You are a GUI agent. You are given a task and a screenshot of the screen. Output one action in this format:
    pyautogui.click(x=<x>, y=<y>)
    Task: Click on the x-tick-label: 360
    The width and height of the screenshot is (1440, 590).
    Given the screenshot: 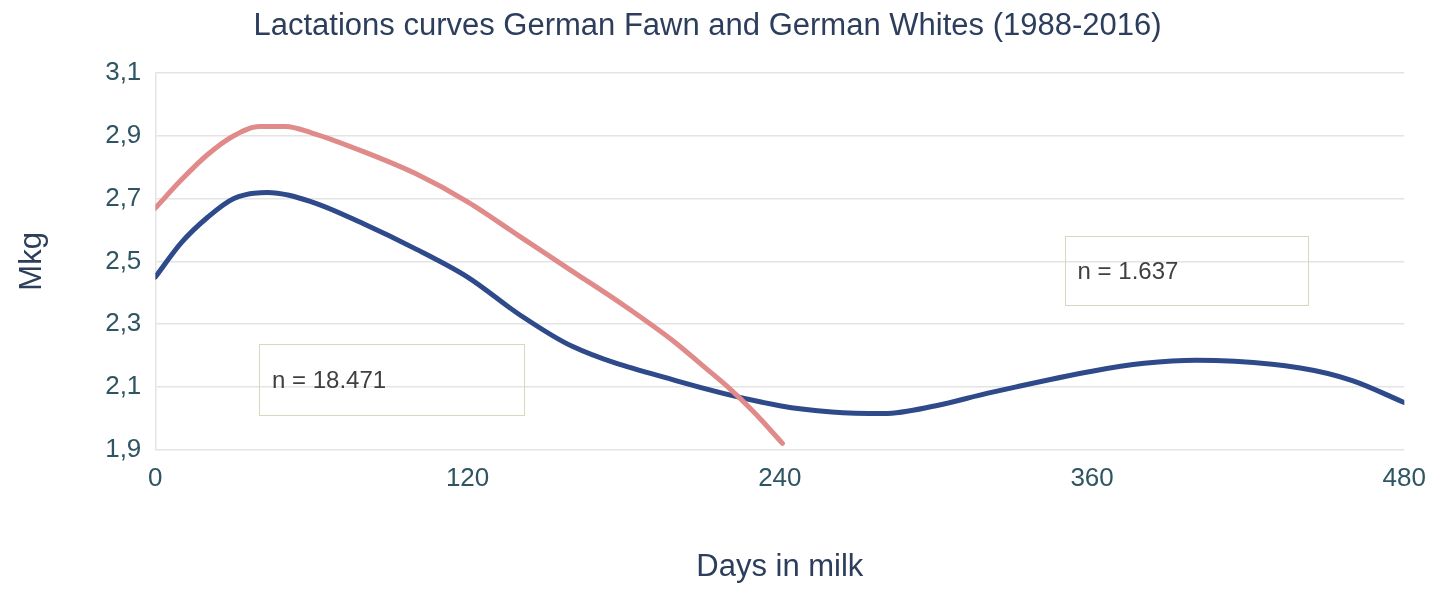 What is the action you would take?
    pyautogui.click(x=1092, y=477)
    